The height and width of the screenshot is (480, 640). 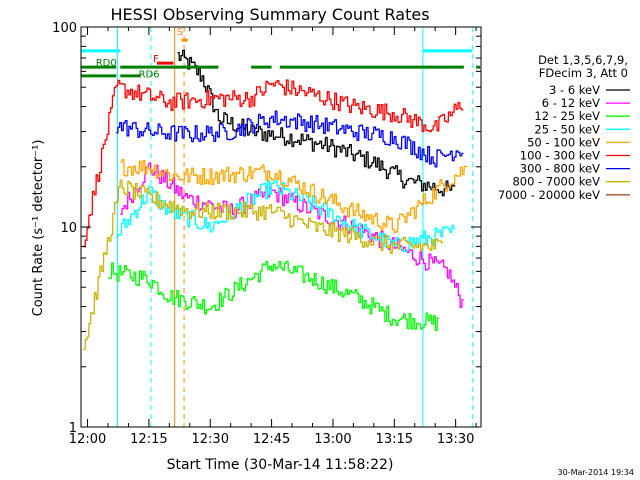 What do you see at coordinates (290, 139) in the screenshot?
I see `series-line-300-800kev` at bounding box center [290, 139].